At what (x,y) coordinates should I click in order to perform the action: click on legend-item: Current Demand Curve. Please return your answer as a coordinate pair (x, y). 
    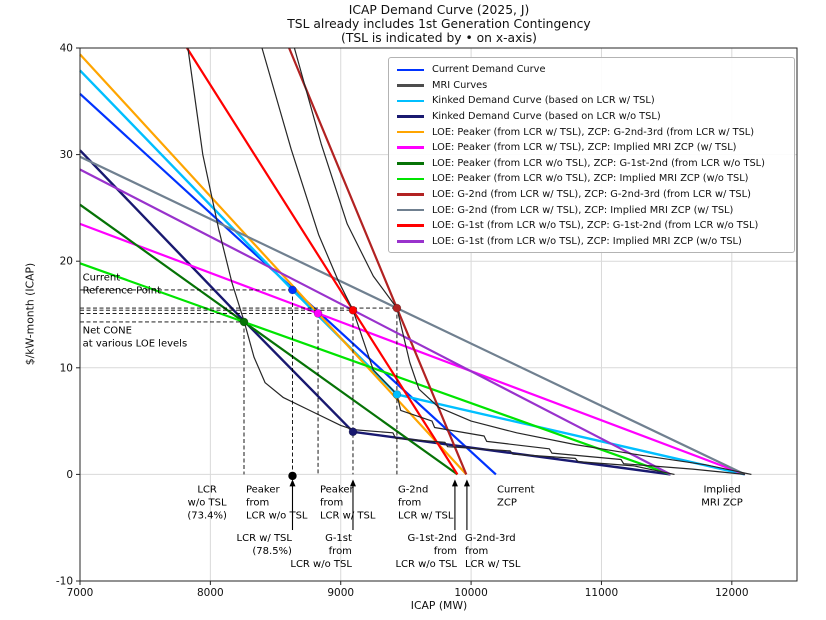
    Looking at the image, I should click on (591, 70).